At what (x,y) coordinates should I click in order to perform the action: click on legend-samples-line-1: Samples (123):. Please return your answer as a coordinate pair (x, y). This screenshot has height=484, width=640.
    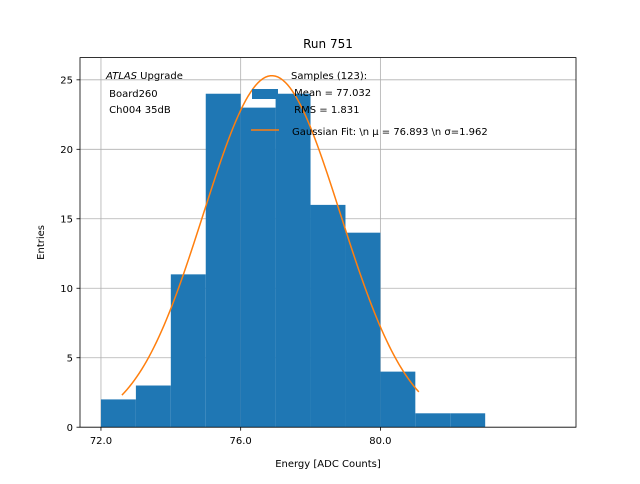
    Looking at the image, I should click on (329, 76).